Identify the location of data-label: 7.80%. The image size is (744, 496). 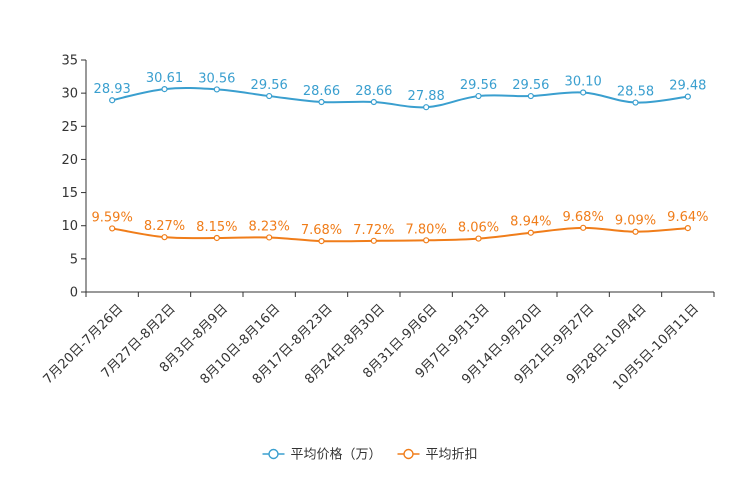
(426, 229).